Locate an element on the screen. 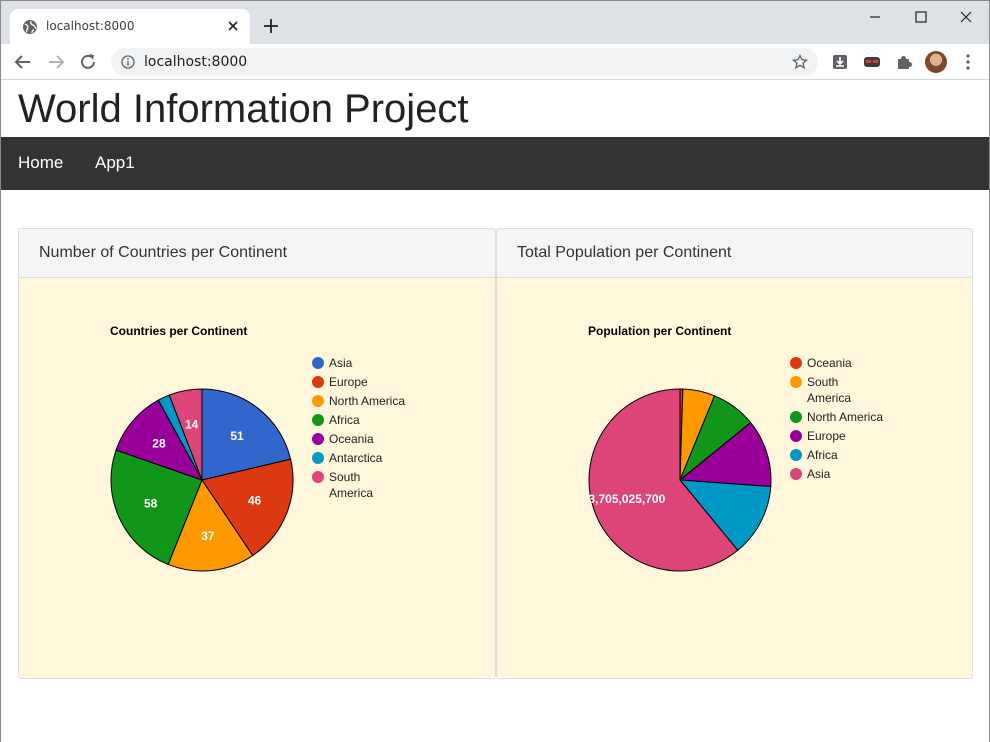  pie-slice-south-america is located at coordinates (185, 434).